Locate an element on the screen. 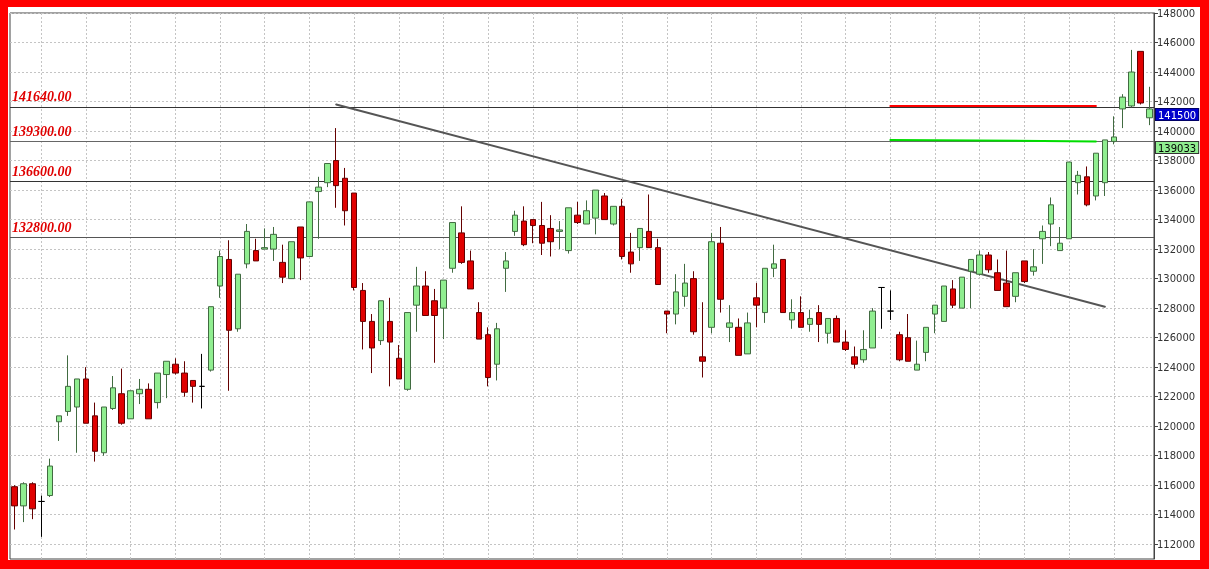 The height and width of the screenshot is (569, 1209). y-tick-label: 136000 is located at coordinates (1176, 190).